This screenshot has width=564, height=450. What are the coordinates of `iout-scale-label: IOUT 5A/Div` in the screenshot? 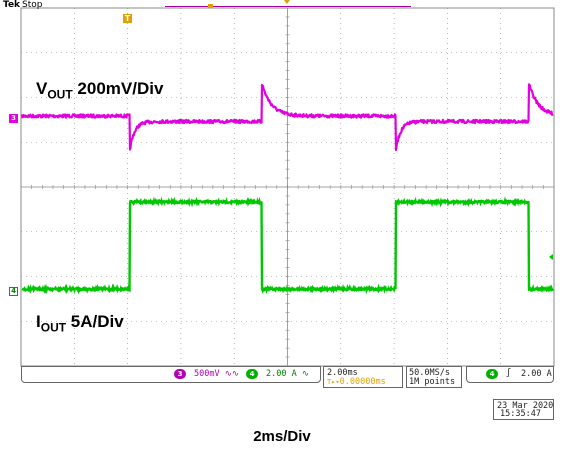 It's located at (80, 323).